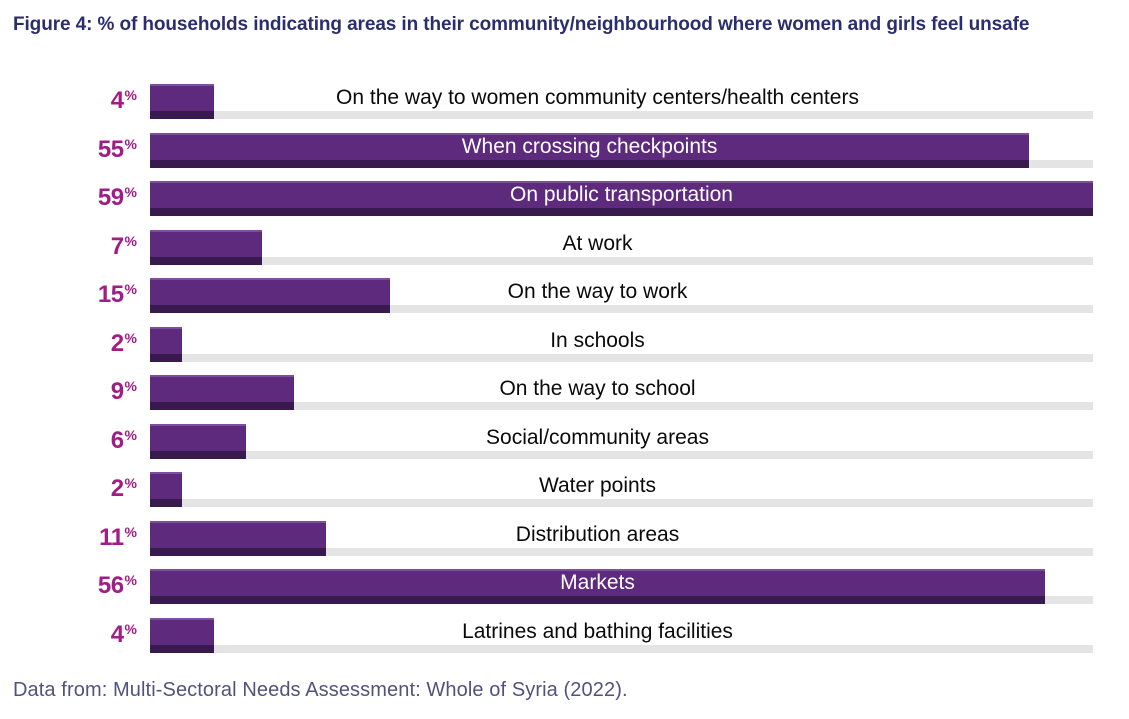 The image size is (1129, 719). Describe the element at coordinates (68, 586) in the screenshot. I see `value-label: 56%` at that location.